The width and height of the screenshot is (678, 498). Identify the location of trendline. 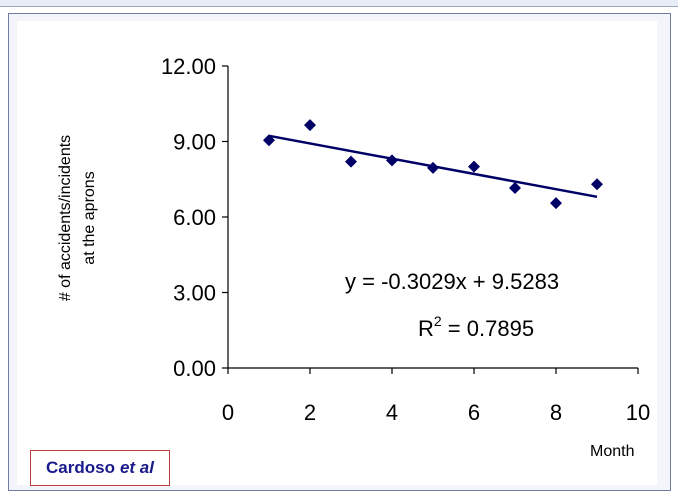
(433, 166).